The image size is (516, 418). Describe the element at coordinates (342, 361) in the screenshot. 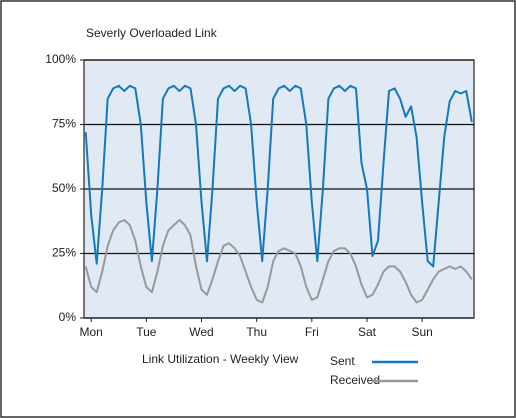

I see `legend-label: Sent` at that location.